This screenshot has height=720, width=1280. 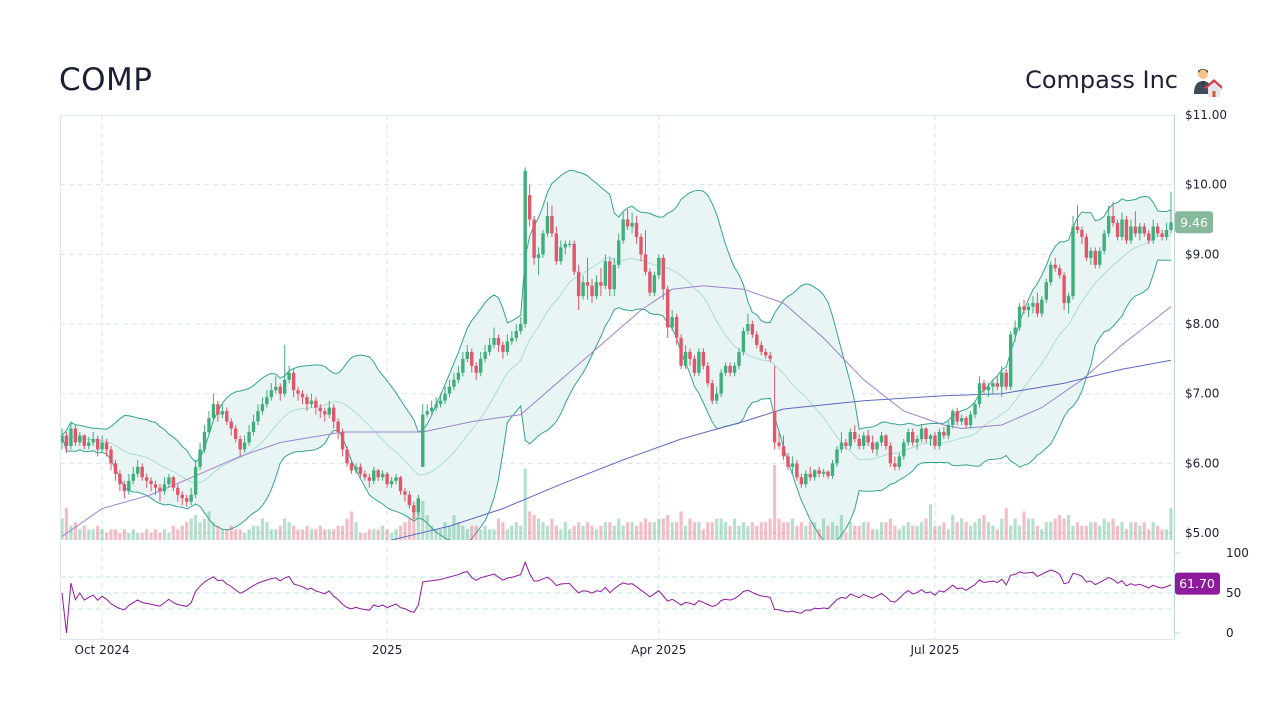 What do you see at coordinates (616, 597) in the screenshot?
I see `rsi-line` at bounding box center [616, 597].